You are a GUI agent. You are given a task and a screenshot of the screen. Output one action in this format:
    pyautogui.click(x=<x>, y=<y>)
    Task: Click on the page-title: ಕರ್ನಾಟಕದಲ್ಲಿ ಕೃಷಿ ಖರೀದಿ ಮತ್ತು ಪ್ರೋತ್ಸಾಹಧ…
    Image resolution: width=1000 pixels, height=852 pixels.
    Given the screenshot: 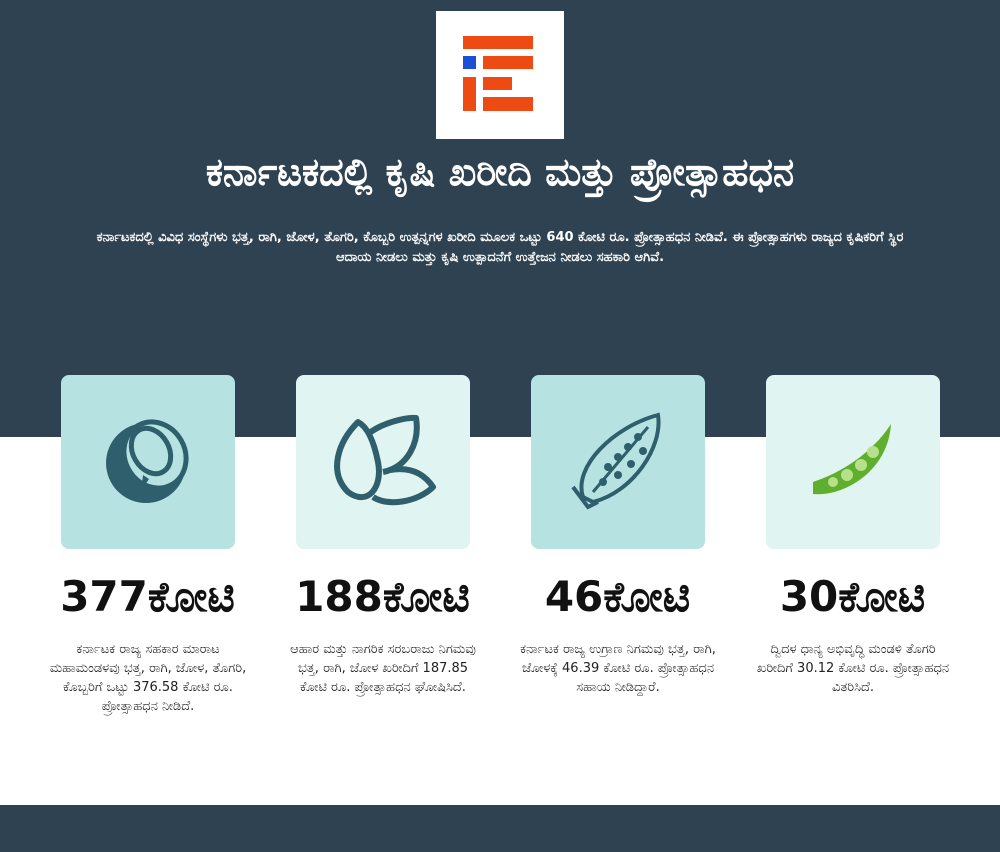 What is the action you would take?
    pyautogui.click(x=500, y=172)
    